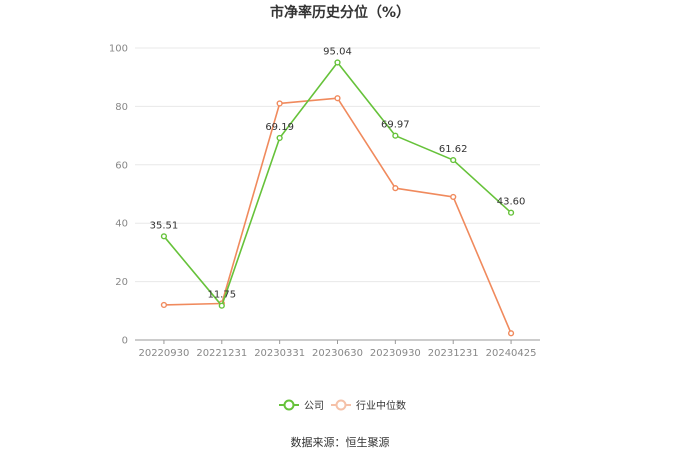 The image size is (680, 460). Describe the element at coordinates (340, 12) in the screenshot. I see `chart-title: 市净率历史分位（%）` at that location.